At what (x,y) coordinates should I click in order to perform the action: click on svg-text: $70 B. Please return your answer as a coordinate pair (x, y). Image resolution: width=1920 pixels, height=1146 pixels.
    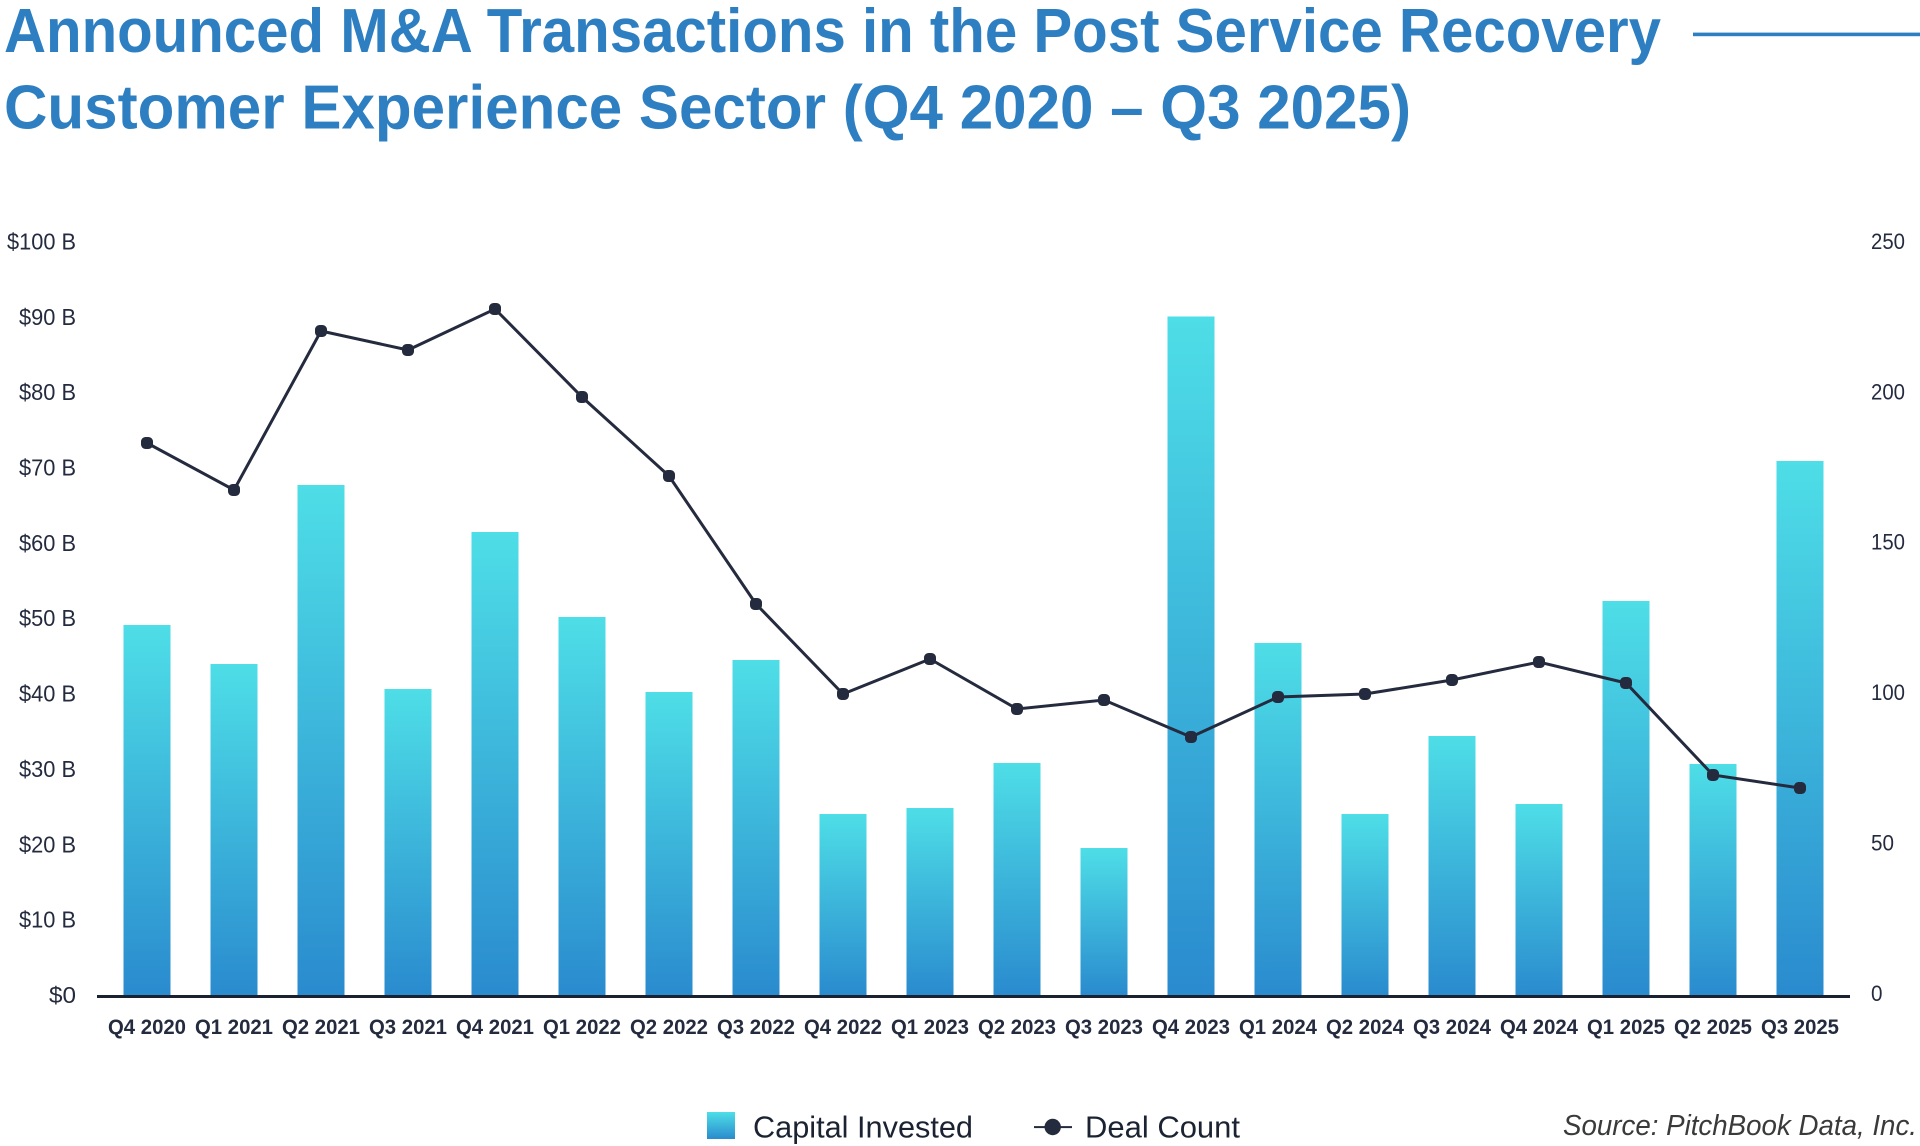
    Looking at the image, I should click on (47, 468).